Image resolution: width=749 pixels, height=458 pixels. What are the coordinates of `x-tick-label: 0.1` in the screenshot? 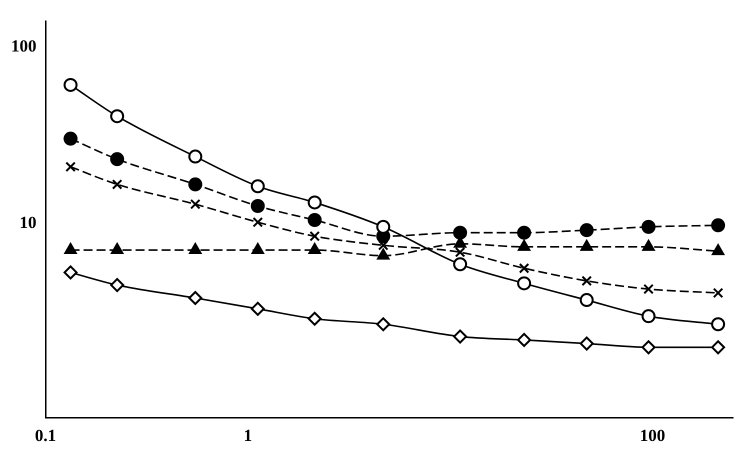 It's located at (45, 436).